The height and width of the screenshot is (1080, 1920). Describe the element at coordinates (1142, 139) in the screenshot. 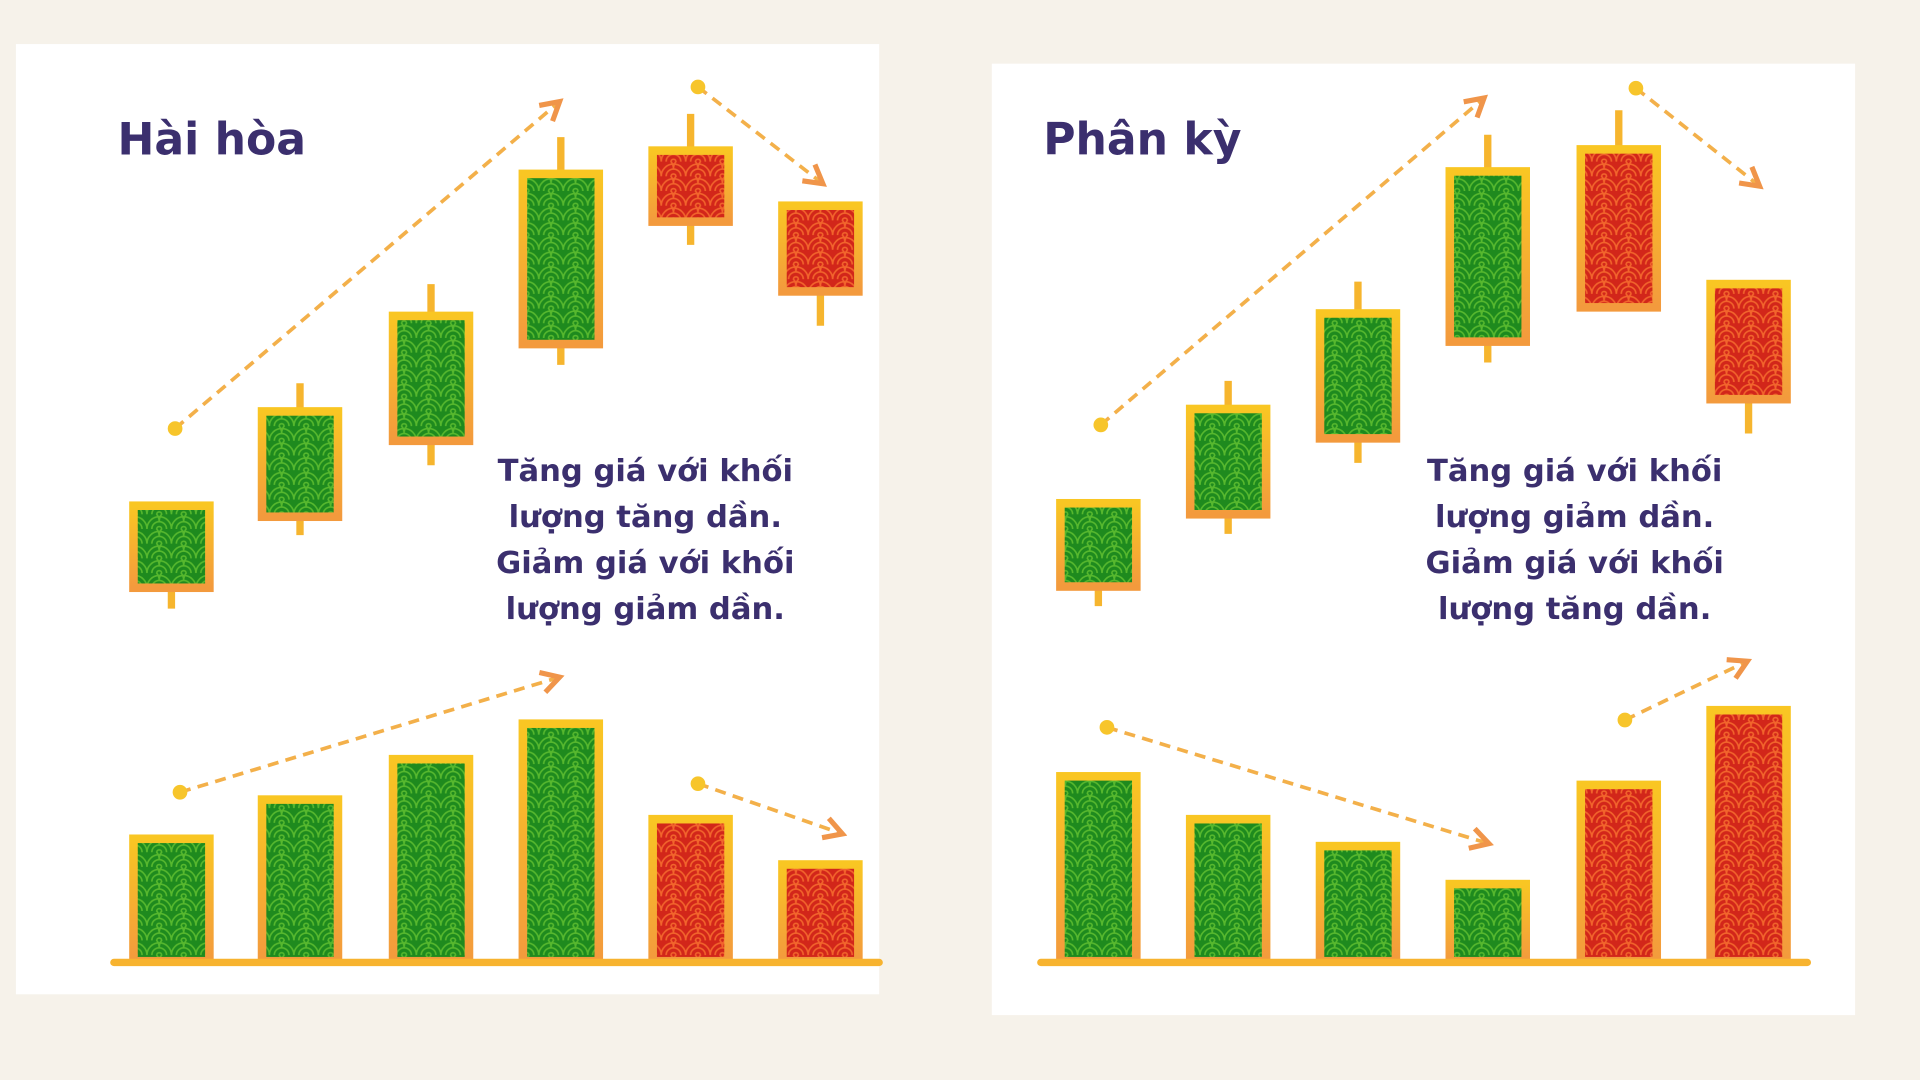

I see `panel-title: Phân kỳ` at that location.